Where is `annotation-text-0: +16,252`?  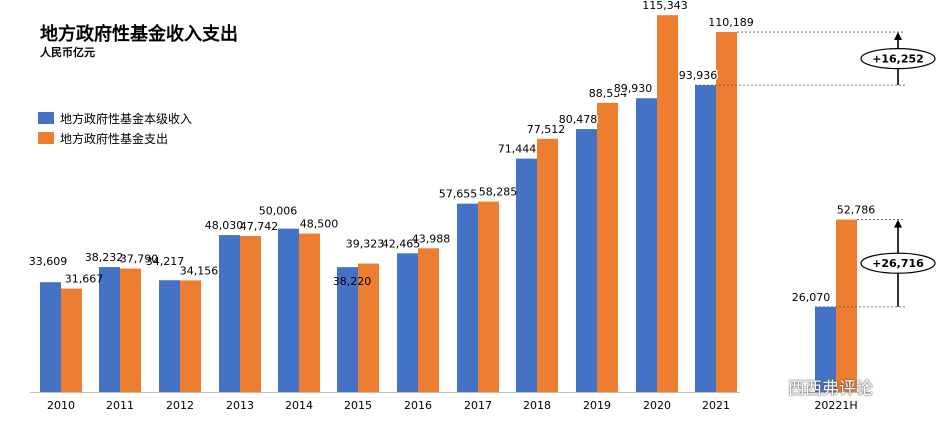 annotation-text-0: +16,252 is located at coordinates (898, 59).